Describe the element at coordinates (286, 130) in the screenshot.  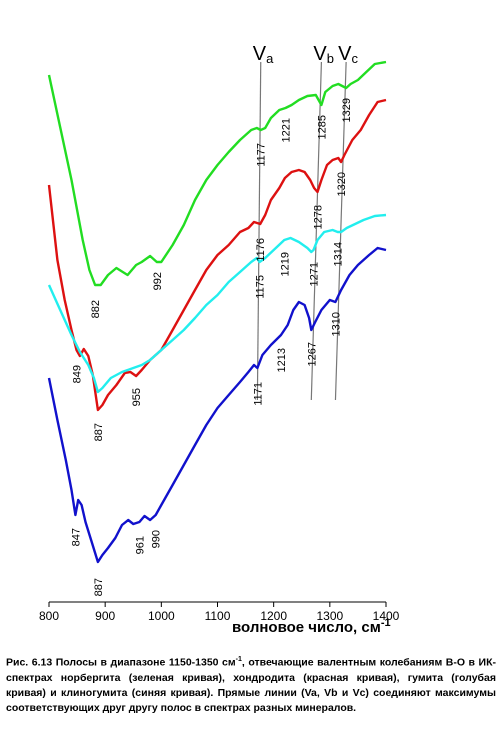
I see `peak-label-4: 1221` at that location.